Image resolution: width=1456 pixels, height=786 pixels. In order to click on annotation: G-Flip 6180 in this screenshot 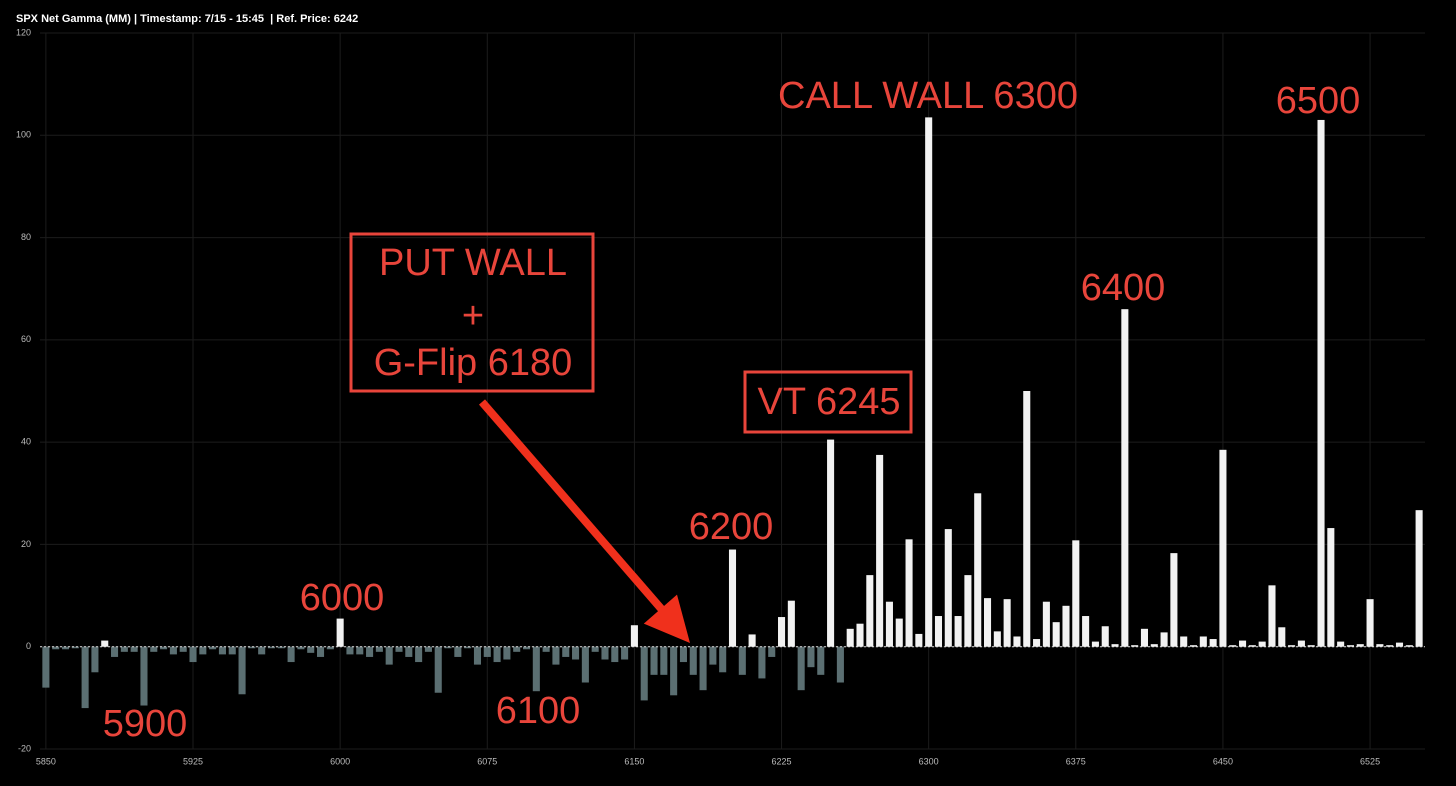, I will do `click(473, 363)`.